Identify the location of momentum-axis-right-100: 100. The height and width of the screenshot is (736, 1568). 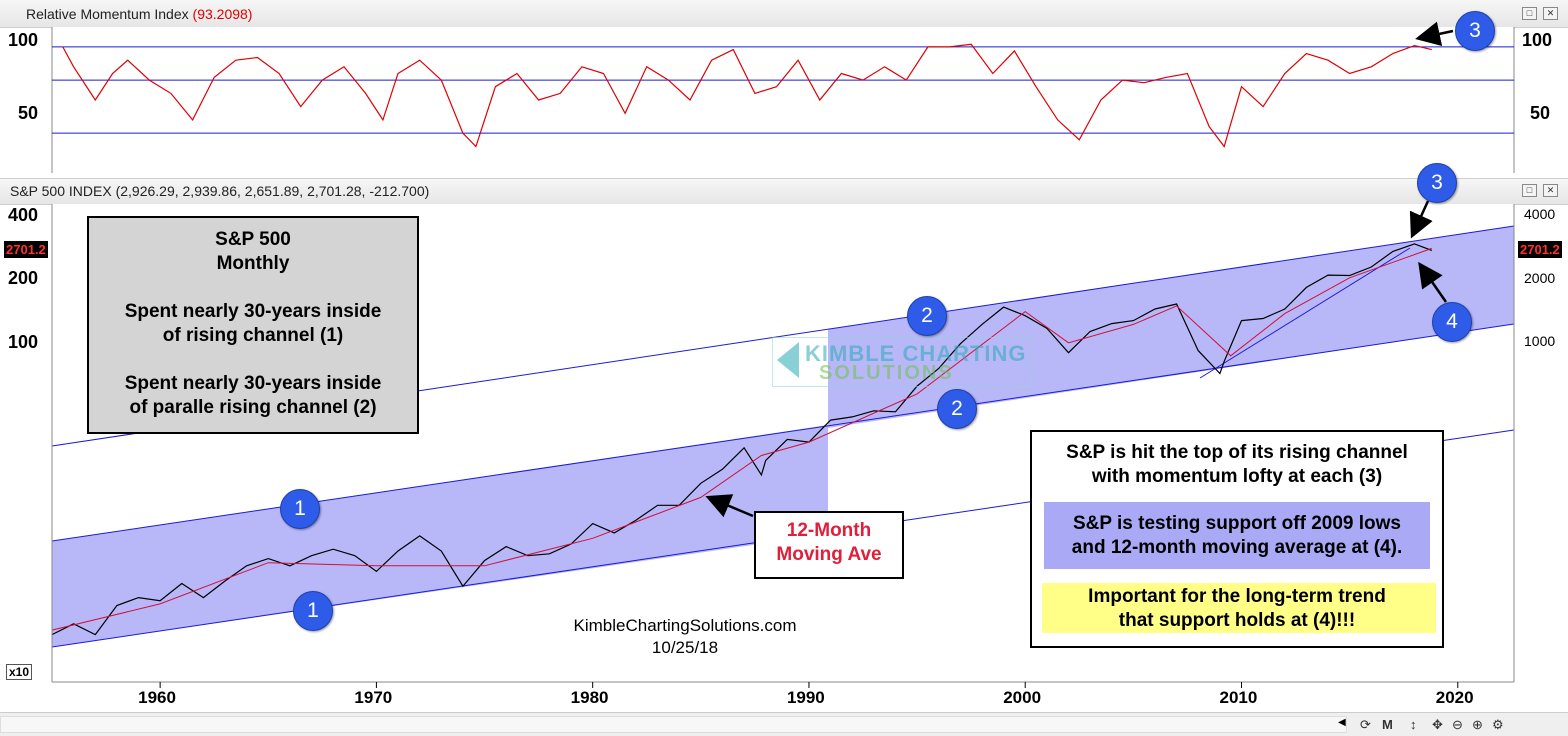
(1537, 40).